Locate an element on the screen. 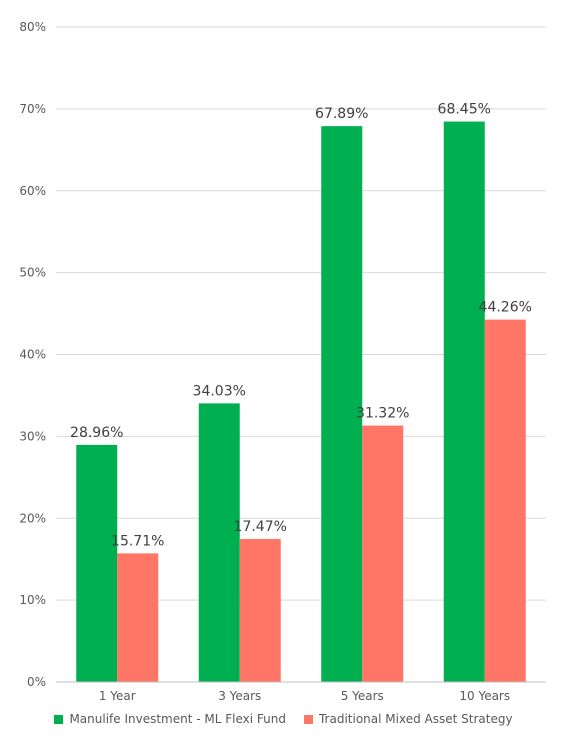  legend-item-series-1: Manulife Investment - ML Flexi Fund is located at coordinates (170, 719).